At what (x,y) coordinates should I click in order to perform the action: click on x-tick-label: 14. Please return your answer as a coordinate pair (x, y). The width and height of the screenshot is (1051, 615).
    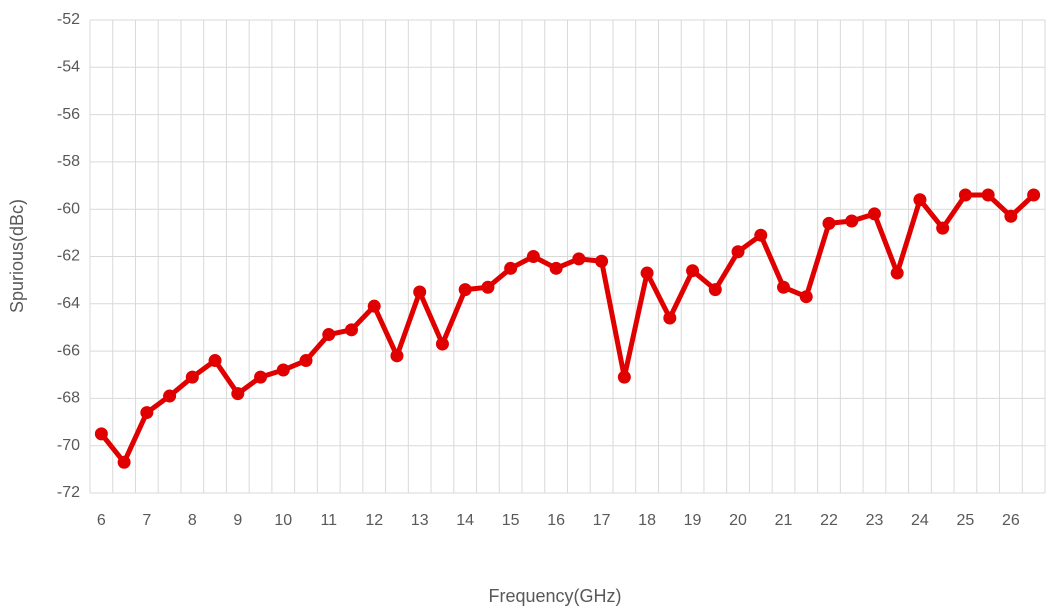
    Looking at the image, I should click on (465, 520).